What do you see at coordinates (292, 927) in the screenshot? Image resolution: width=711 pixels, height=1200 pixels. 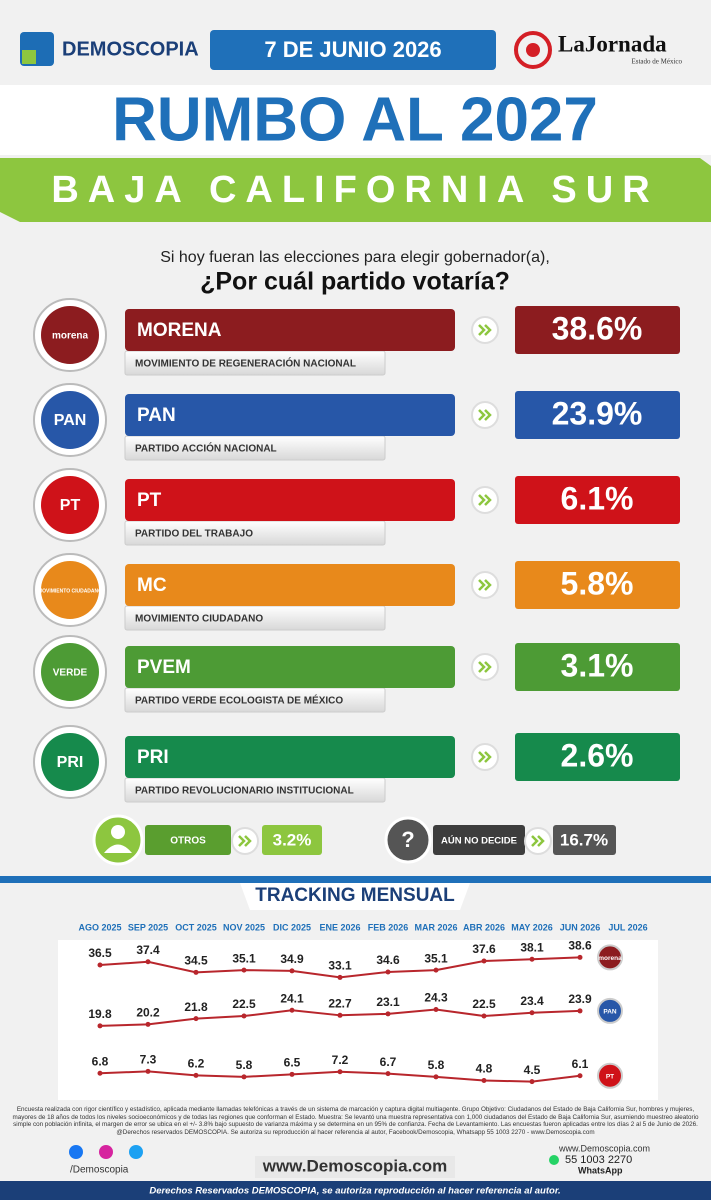 I see `month-label: DIC 2025` at bounding box center [292, 927].